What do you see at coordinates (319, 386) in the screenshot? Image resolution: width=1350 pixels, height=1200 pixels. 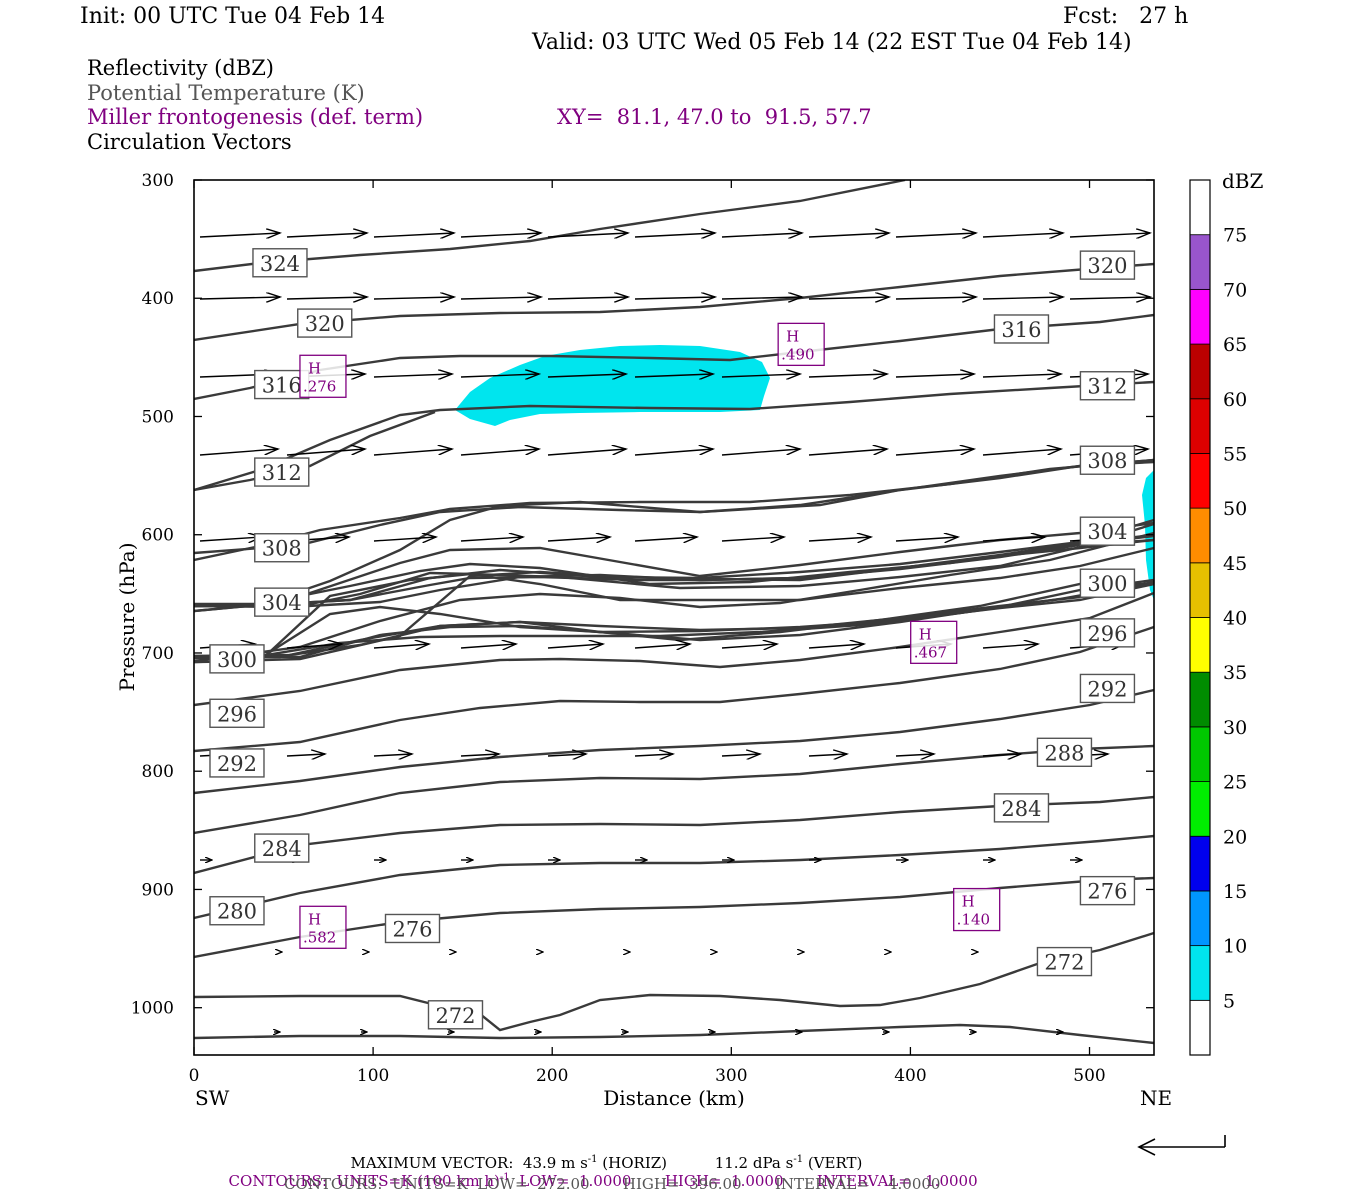 I see `frontogenesis-max-value: .276` at bounding box center [319, 386].